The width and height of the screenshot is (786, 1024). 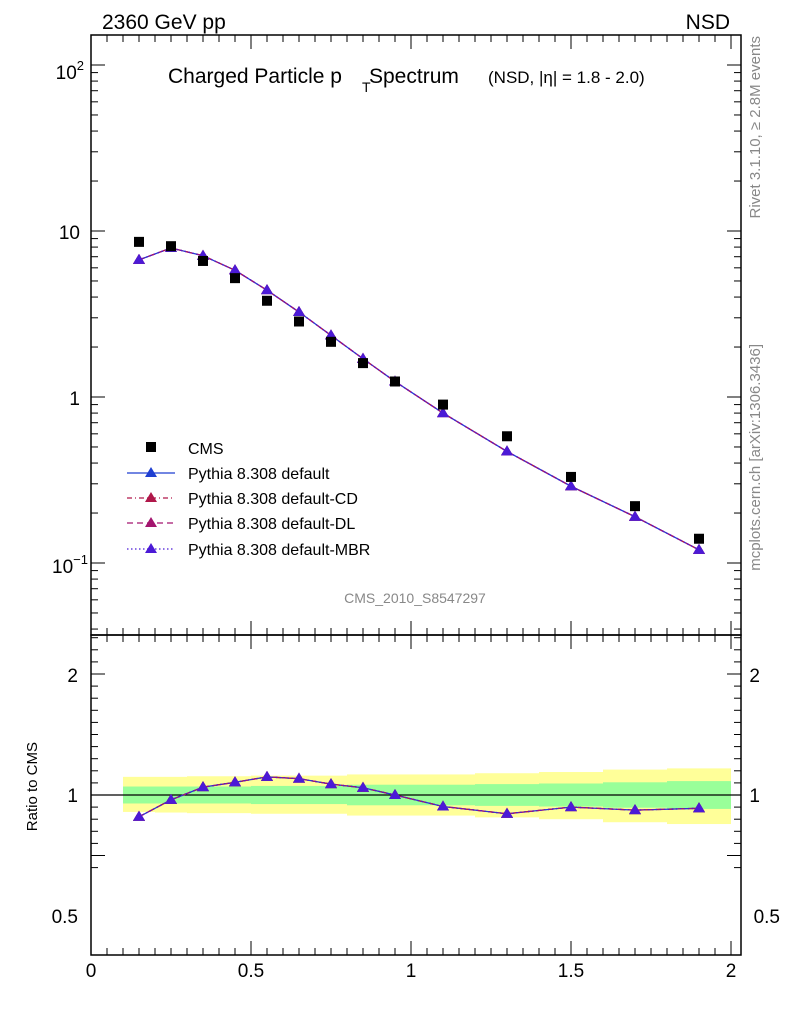 I want to click on chart-title-main: Charged Particle p, so click(x=255, y=76).